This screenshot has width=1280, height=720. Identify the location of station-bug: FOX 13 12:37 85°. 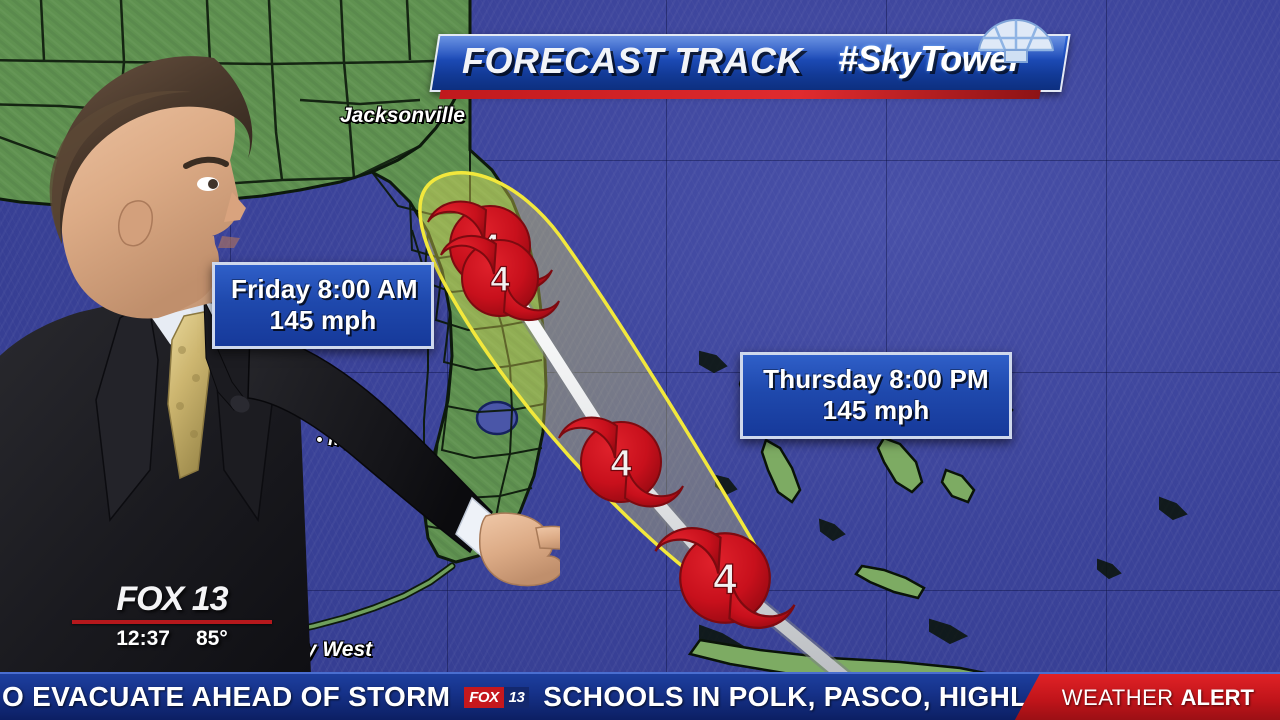
(172, 615).